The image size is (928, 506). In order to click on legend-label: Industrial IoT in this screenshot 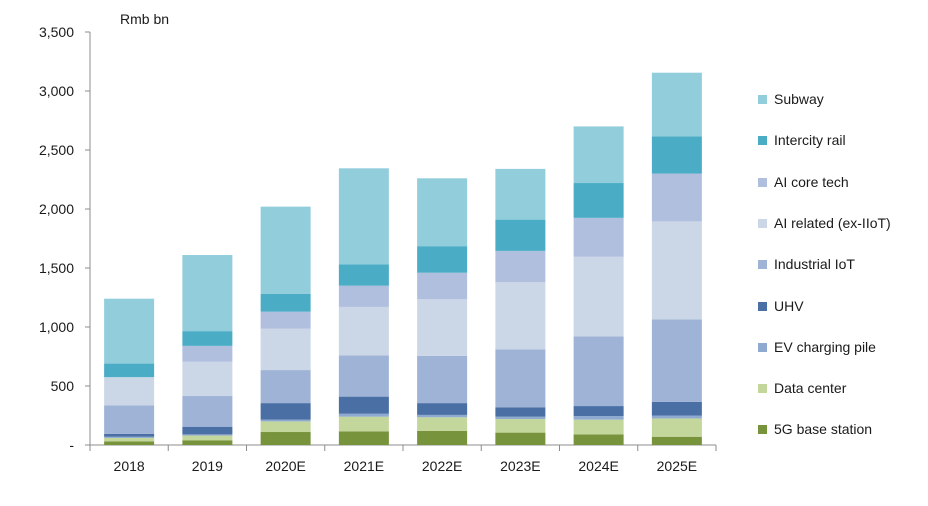, I will do `click(814, 264)`.